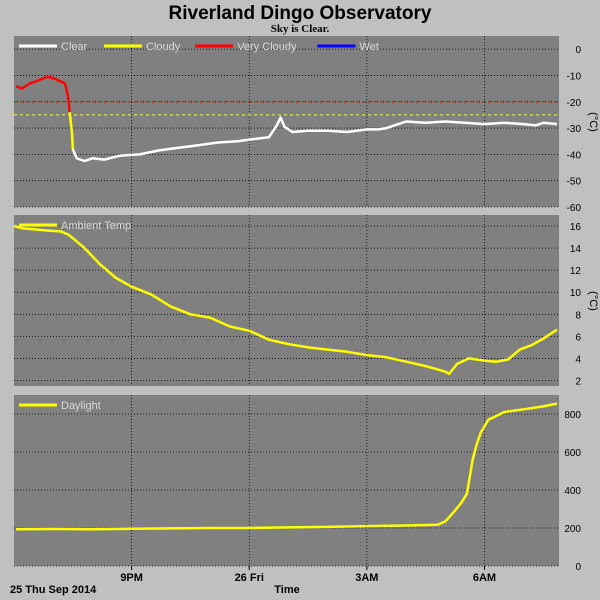  I want to click on y-tick-label: 16, so click(576, 227).